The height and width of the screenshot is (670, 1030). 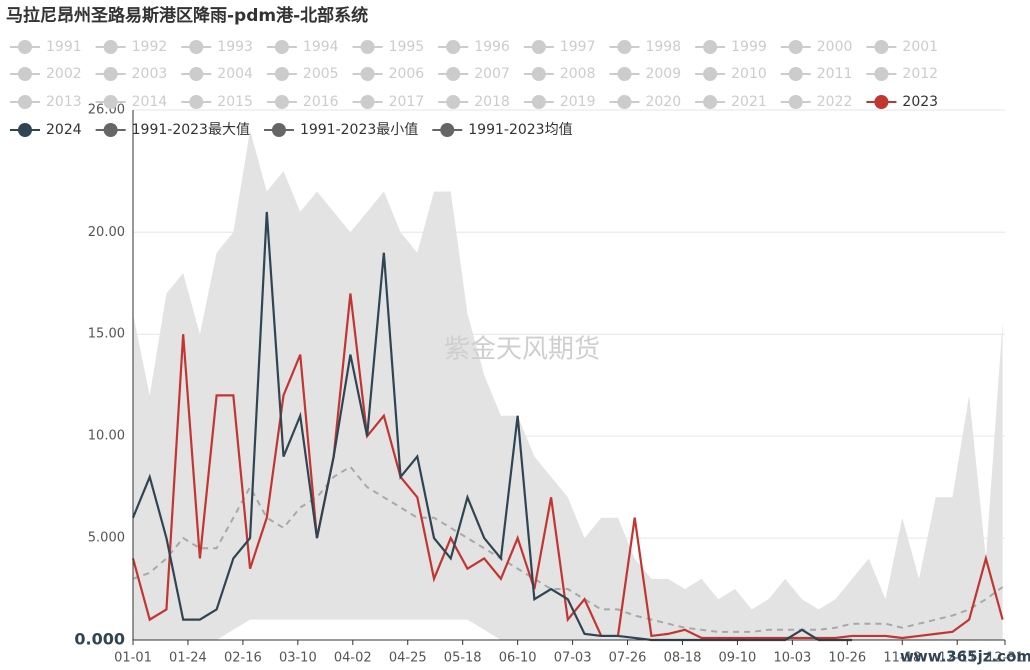 What do you see at coordinates (902, 658) in the screenshot?
I see `x-tick-label: 11-18` at bounding box center [902, 658].